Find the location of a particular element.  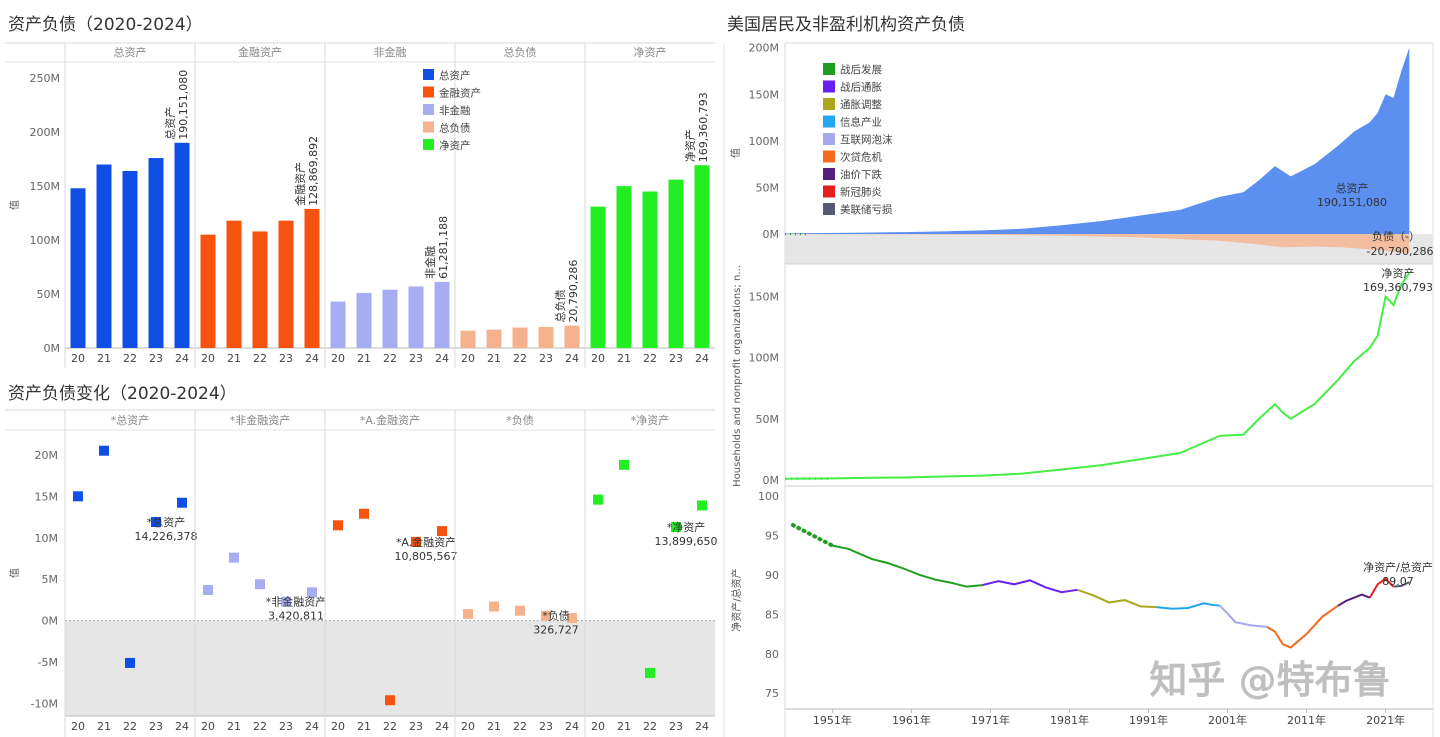

bar-label-name: 净资产 is located at coordinates (690, 145).